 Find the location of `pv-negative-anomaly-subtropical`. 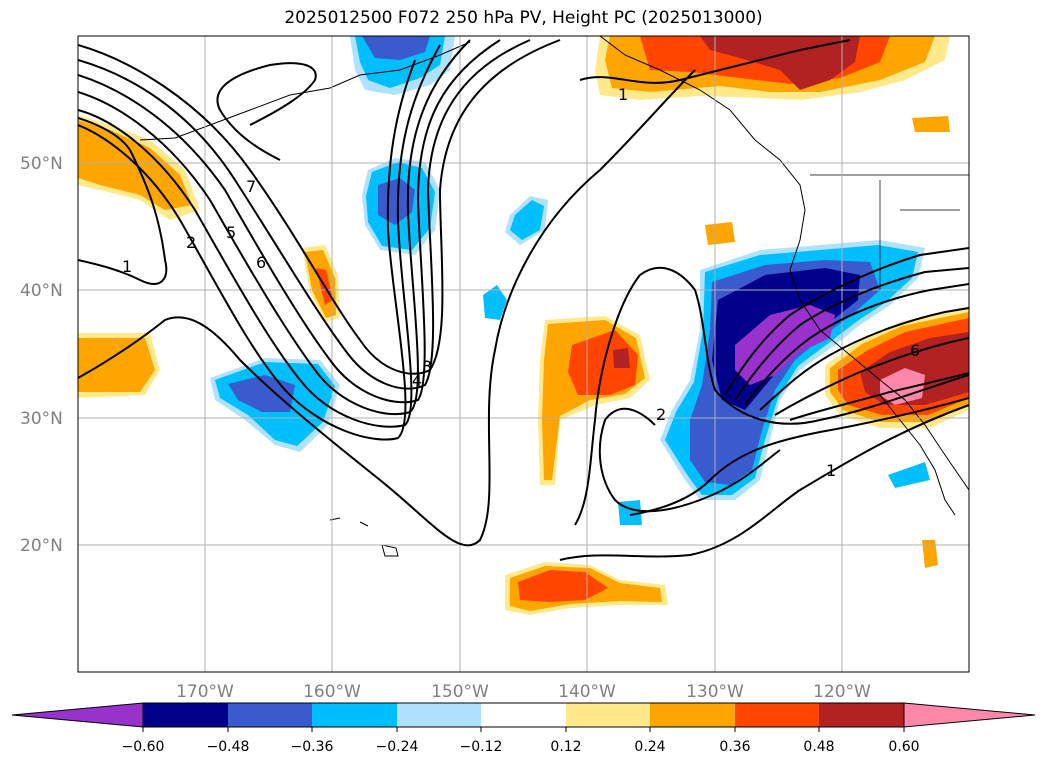

pv-negative-anomaly-subtropical is located at coordinates (261, 393).